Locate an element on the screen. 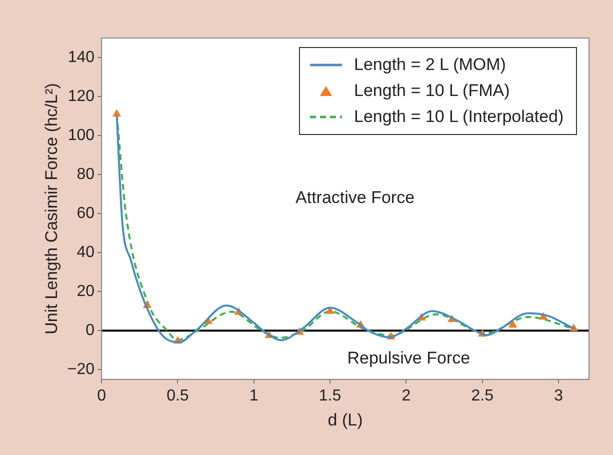 Image resolution: width=613 pixels, height=455 pixels. y-tick-label: 120 is located at coordinates (81, 96).